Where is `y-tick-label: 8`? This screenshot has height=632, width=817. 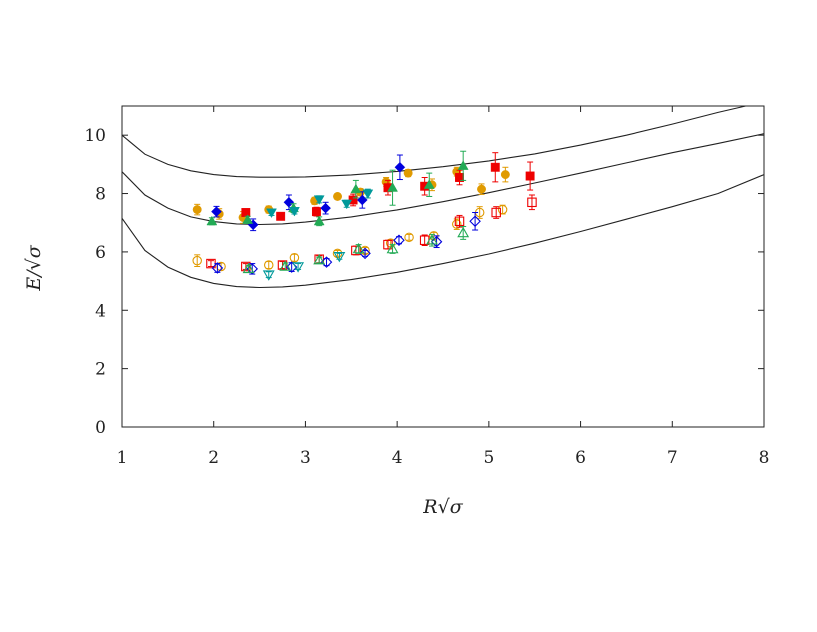 y-tick-label: 8 is located at coordinates (100, 195).